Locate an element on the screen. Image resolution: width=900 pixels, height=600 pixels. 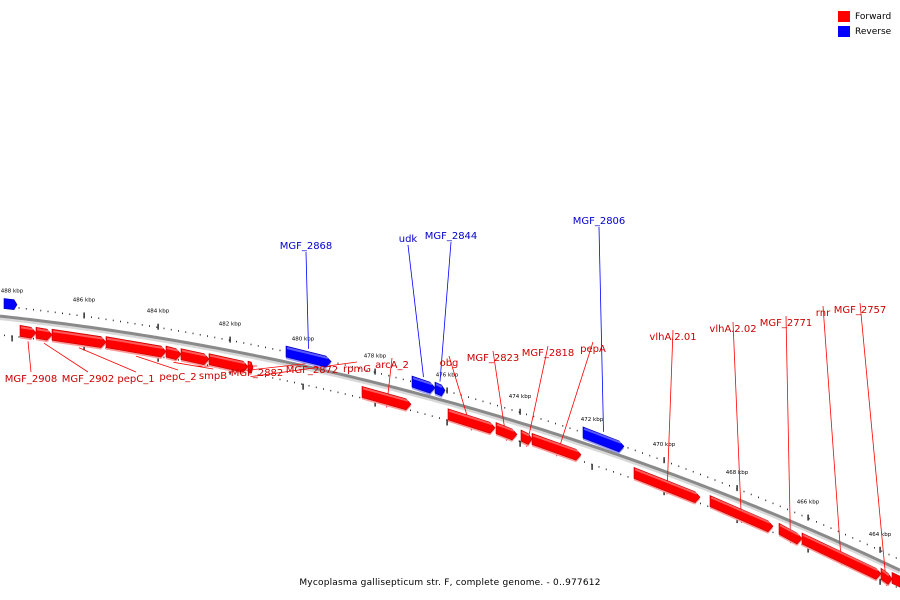
gene-highlight-smpB is located at coordinates (172, 349).